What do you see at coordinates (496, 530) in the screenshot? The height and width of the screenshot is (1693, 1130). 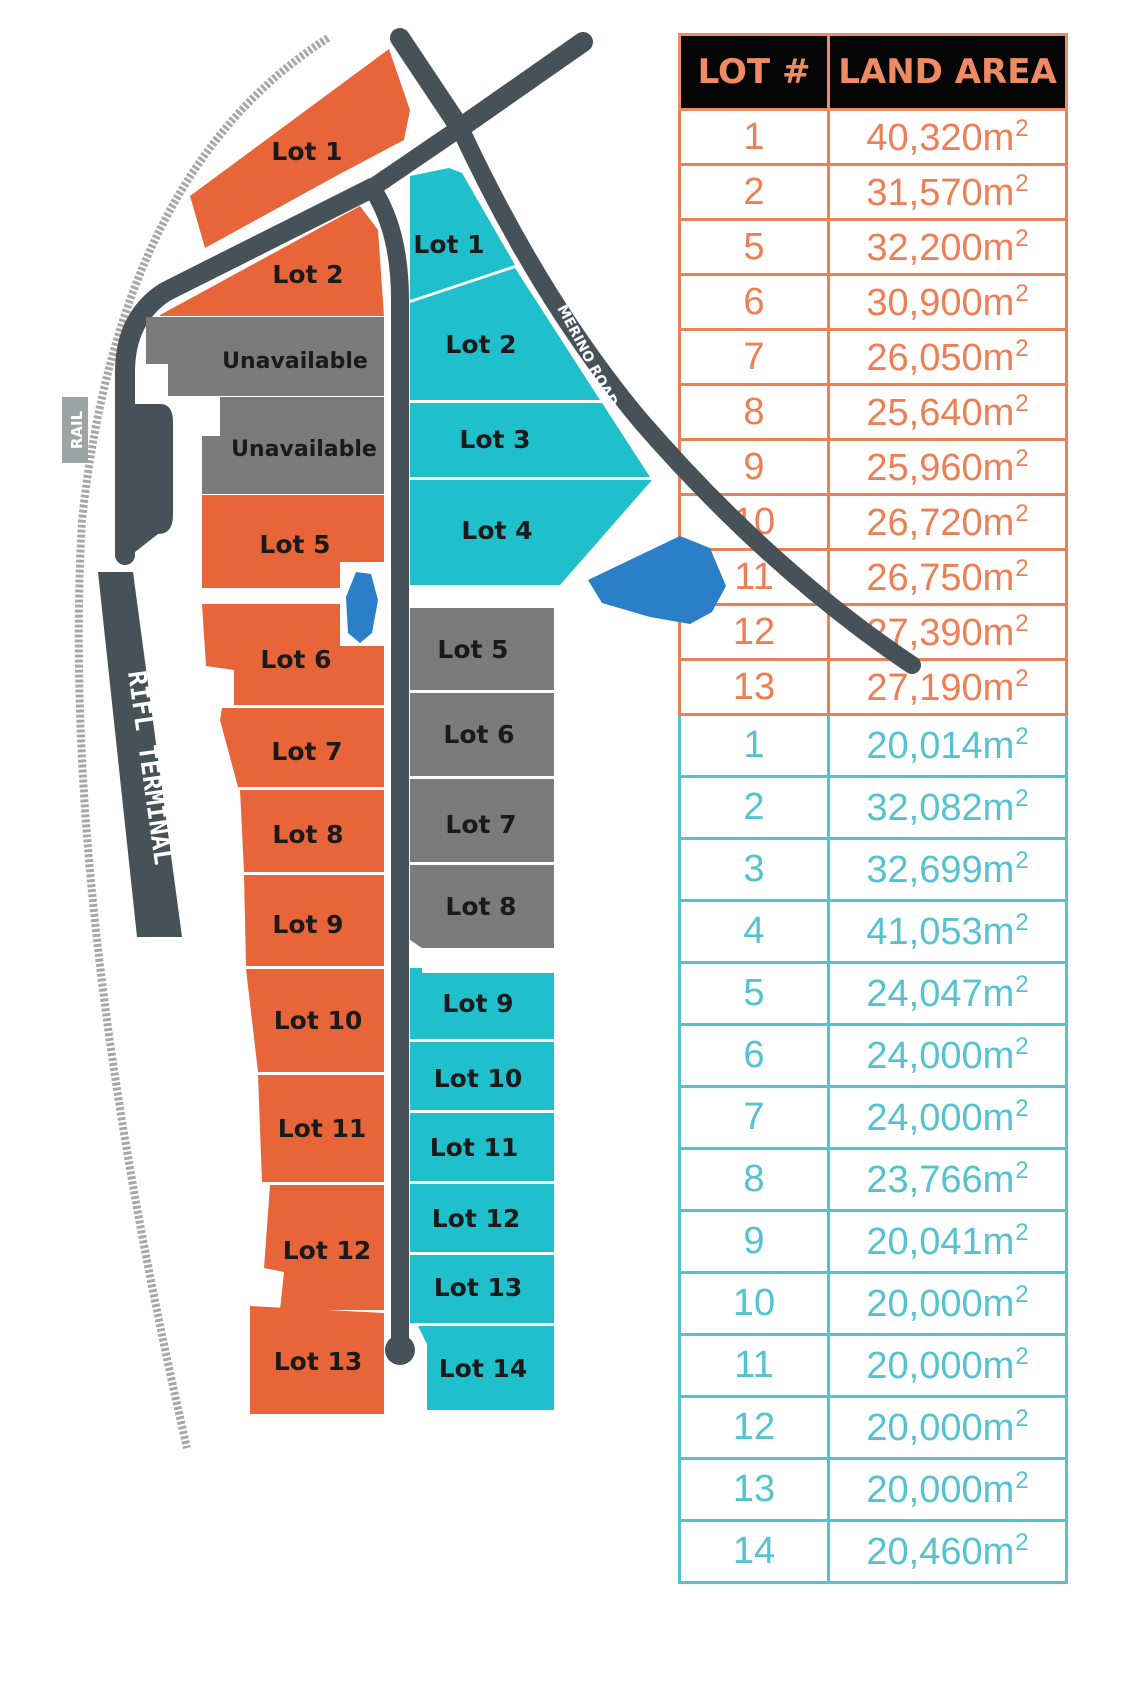 I see `west-lot-4-label: Lot 4` at bounding box center [496, 530].